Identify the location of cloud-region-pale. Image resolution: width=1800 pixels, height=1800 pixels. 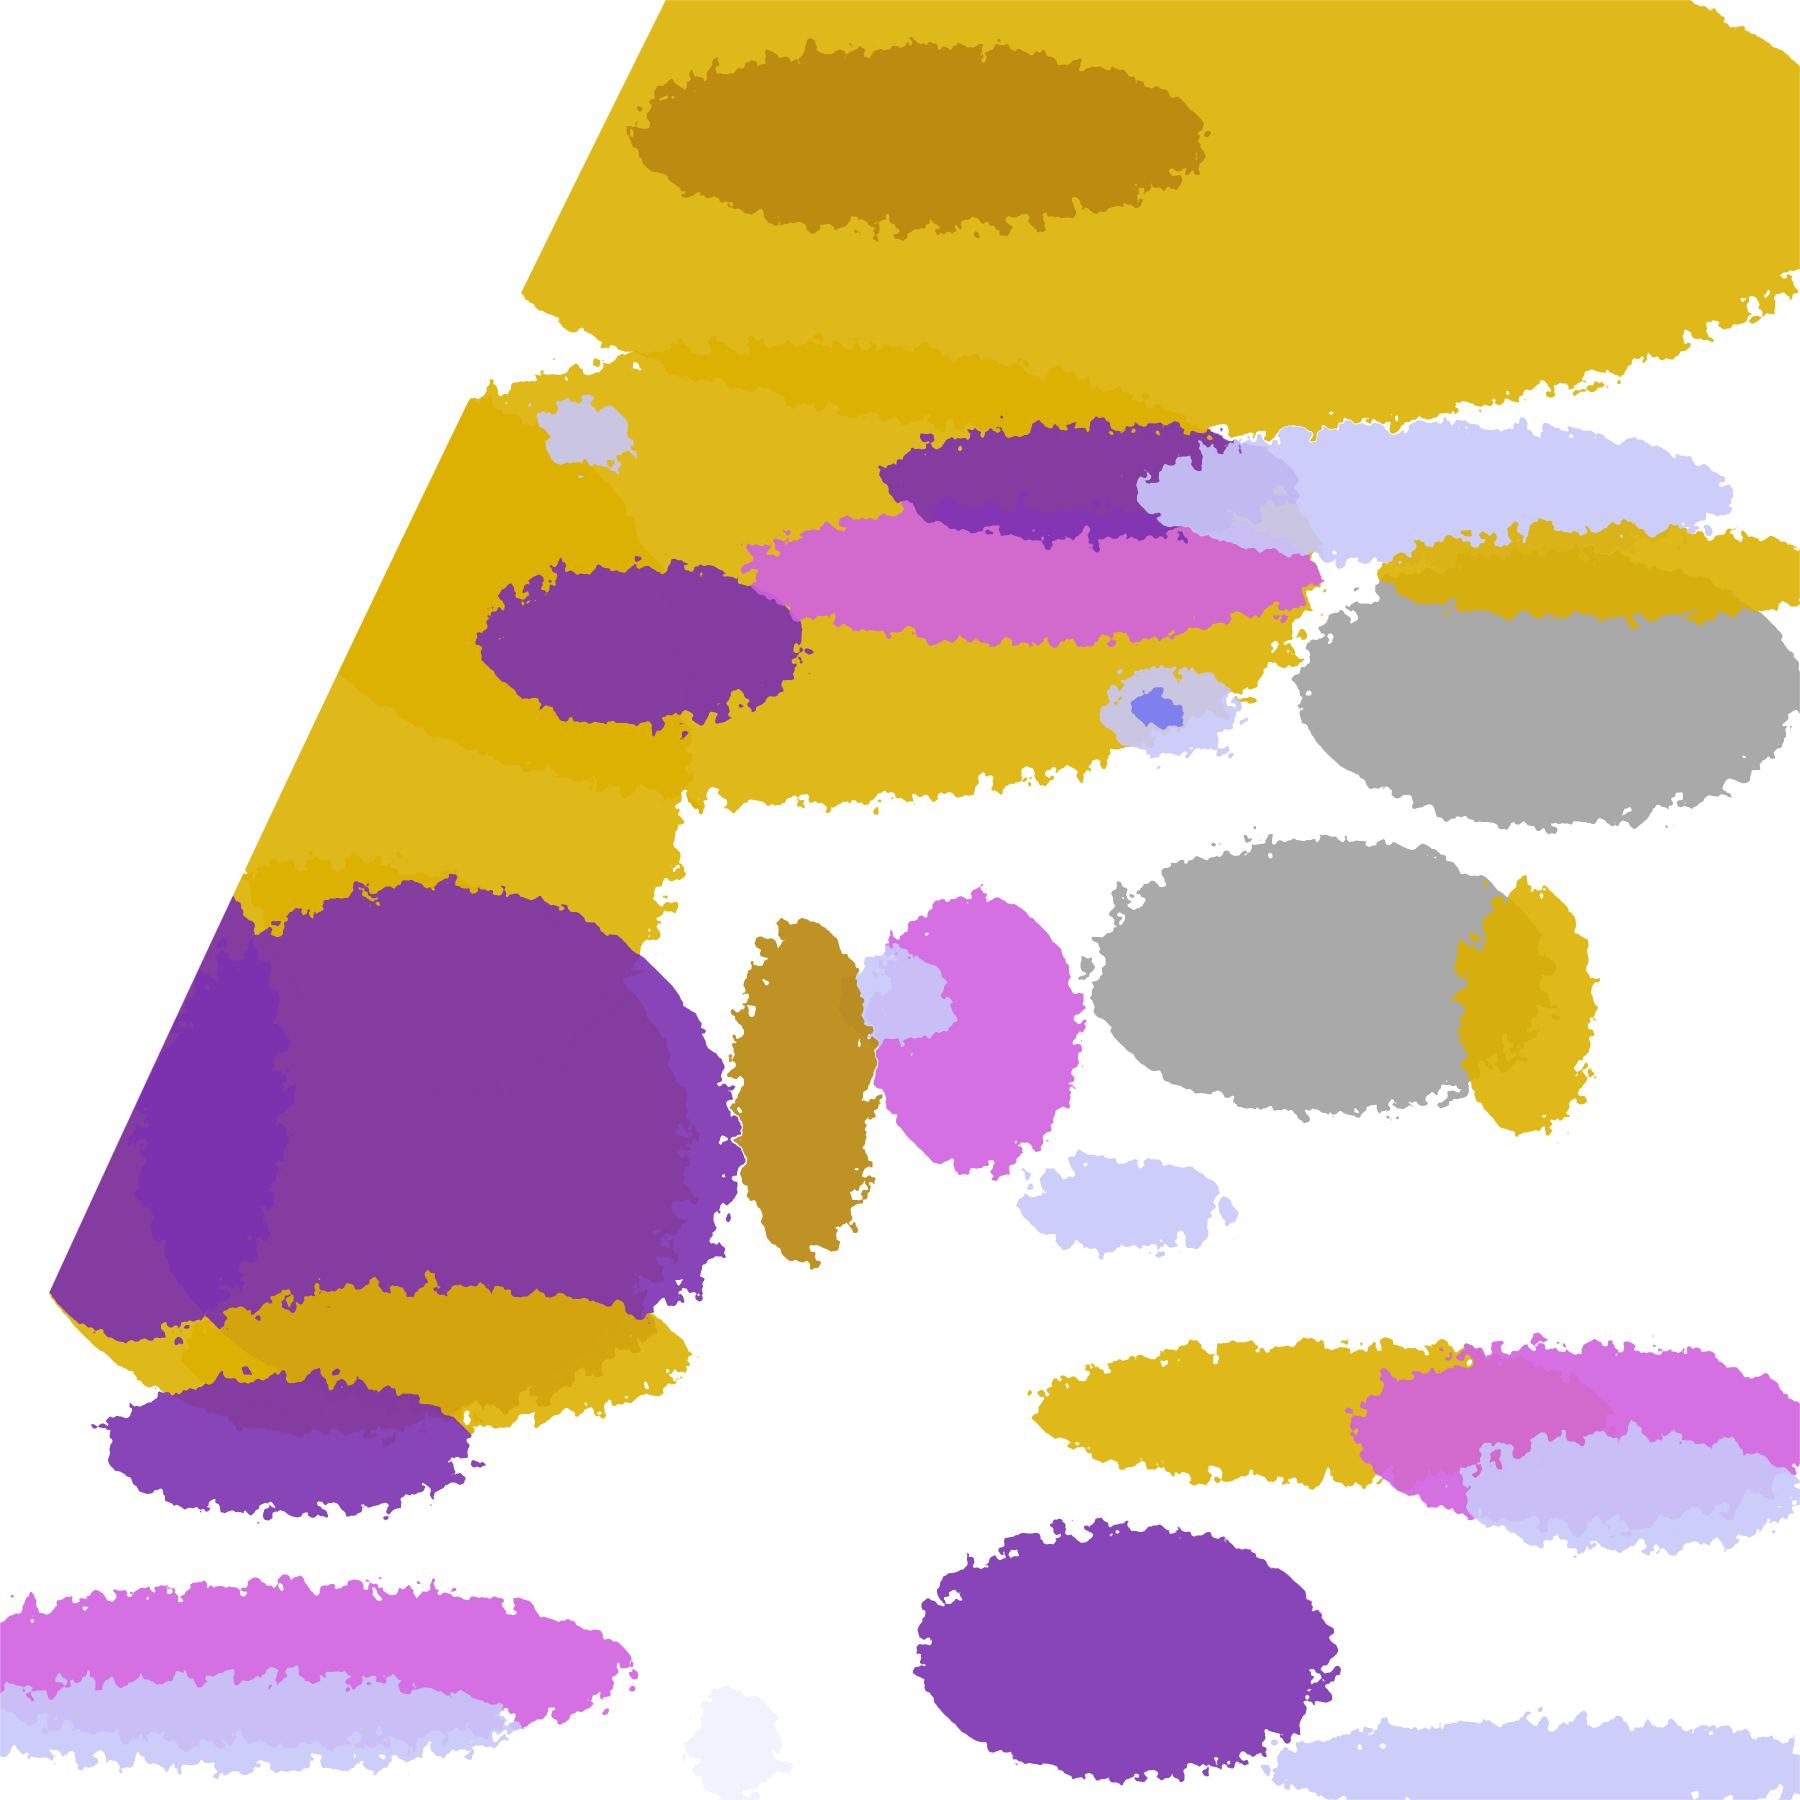
(734, 1743).